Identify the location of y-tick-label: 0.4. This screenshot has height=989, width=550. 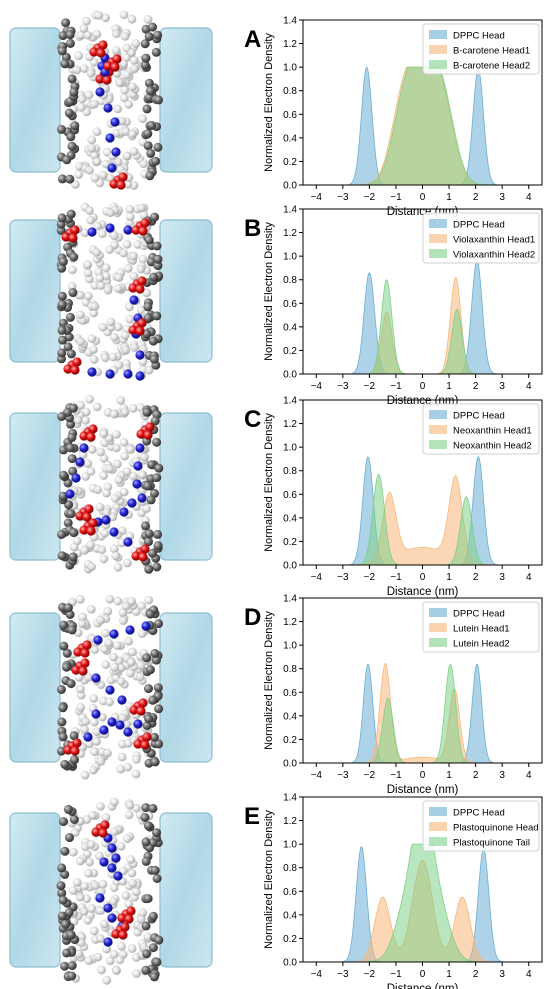
(290, 915).